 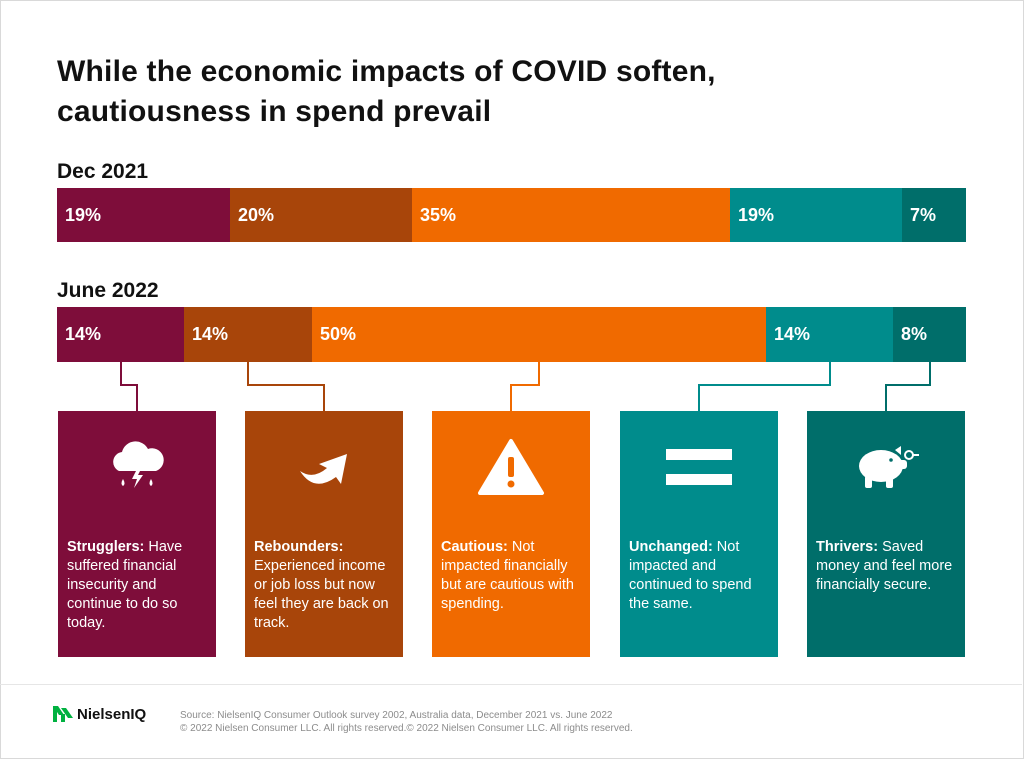 What do you see at coordinates (63, 714) in the screenshot?
I see `nielseniq-logo-mark-icon` at bounding box center [63, 714].